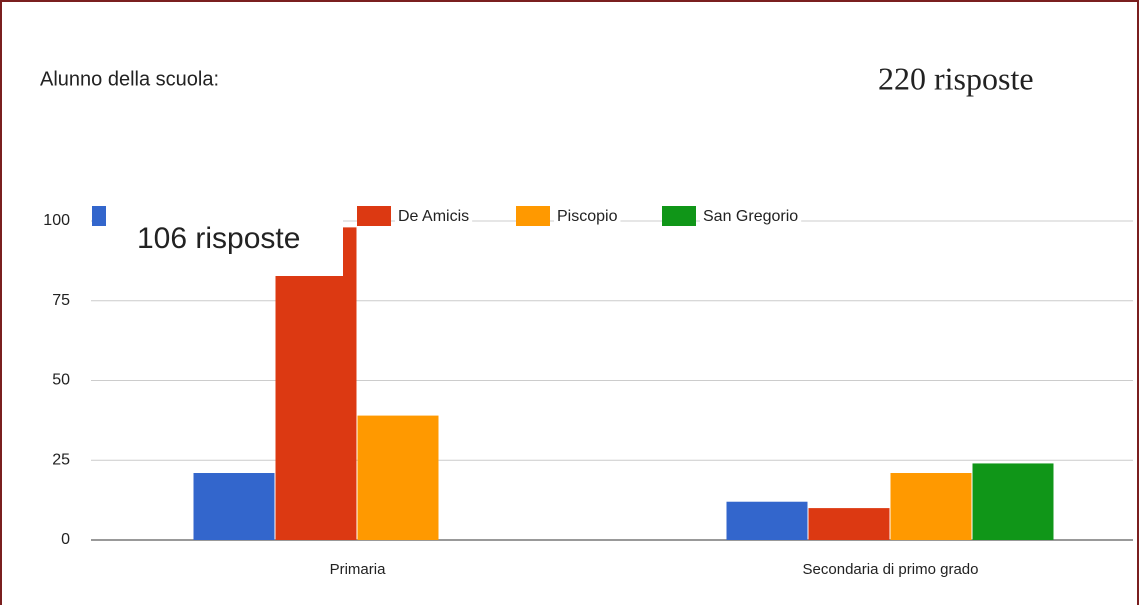  I want to click on legend-label: San Gregorio, so click(750, 216).